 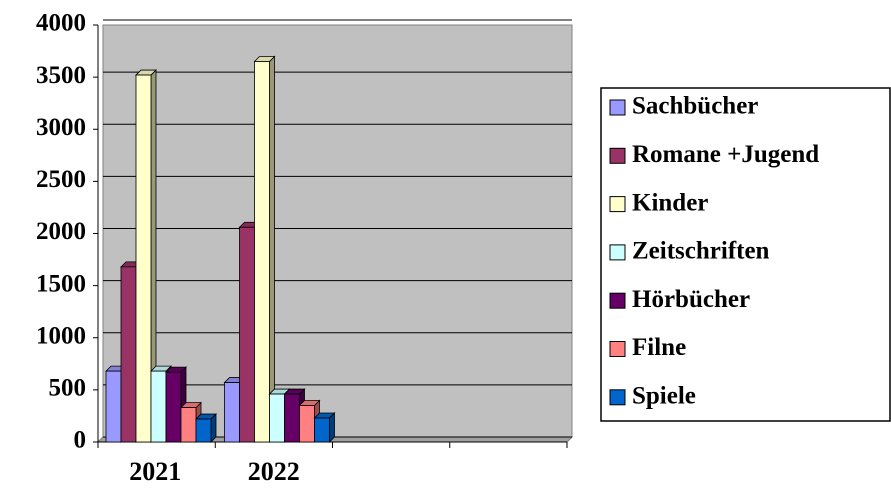 What do you see at coordinates (670, 202) in the screenshot?
I see `legend-label: Kinder` at bounding box center [670, 202].